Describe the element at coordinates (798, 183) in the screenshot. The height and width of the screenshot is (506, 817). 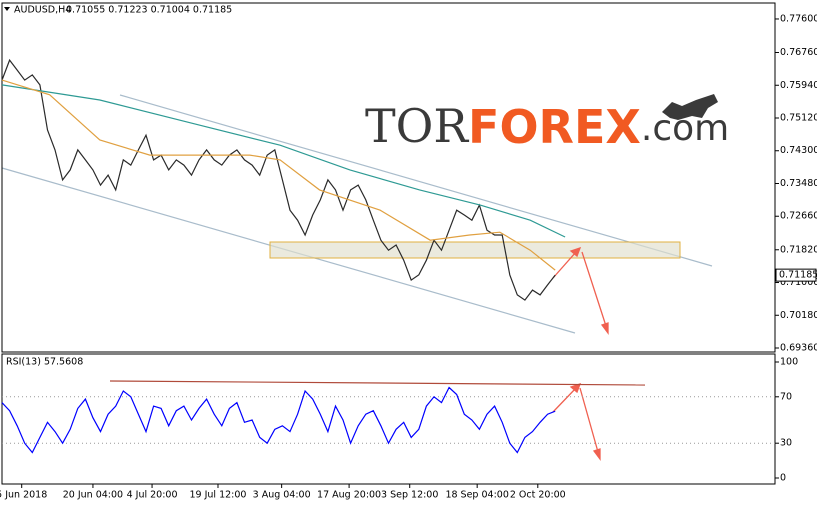
I see `y-tick-label: 0.73480` at that location.